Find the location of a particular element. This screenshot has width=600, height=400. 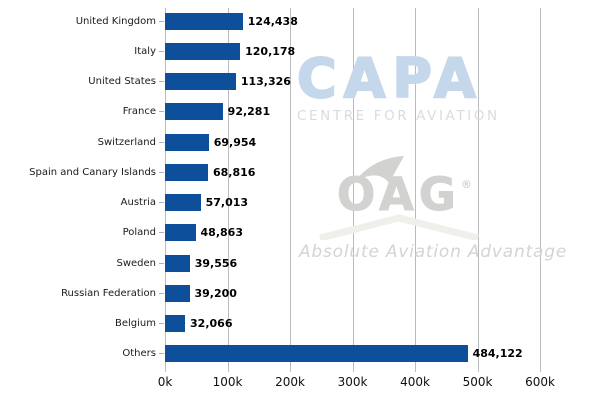

bar-value-label: 113,326 is located at coordinates (265, 82).